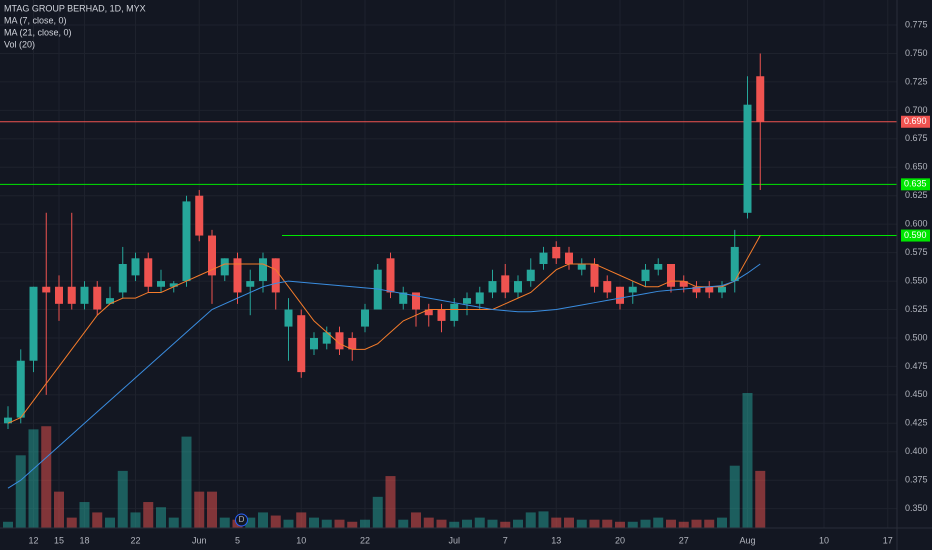 This screenshot has height=550, width=932. Describe the element at coordinates (916, 24) in the screenshot. I see `y-tick-label: 0.775` at that location.